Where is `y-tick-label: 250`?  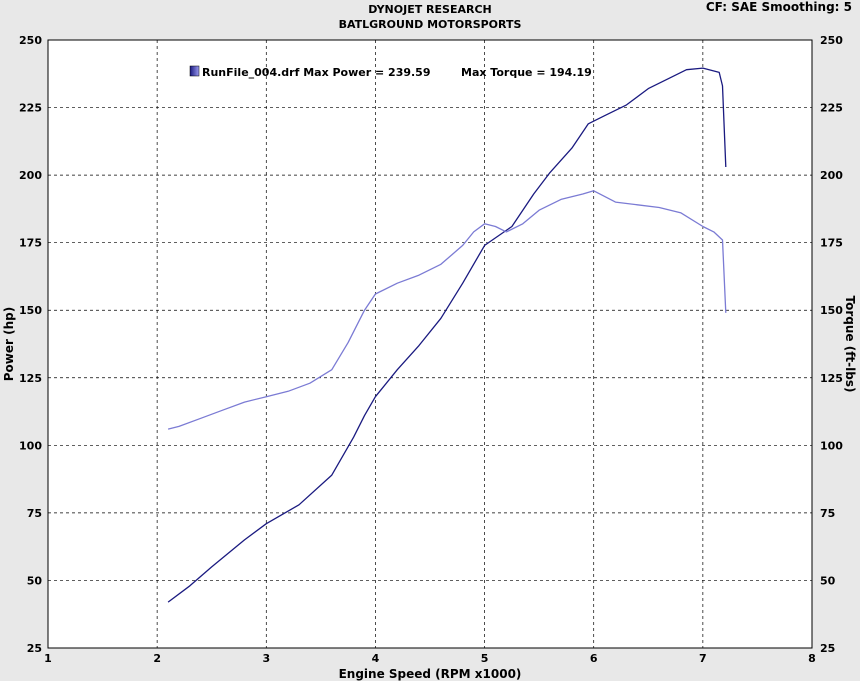 y-tick-label: 250 is located at coordinates (30, 40).